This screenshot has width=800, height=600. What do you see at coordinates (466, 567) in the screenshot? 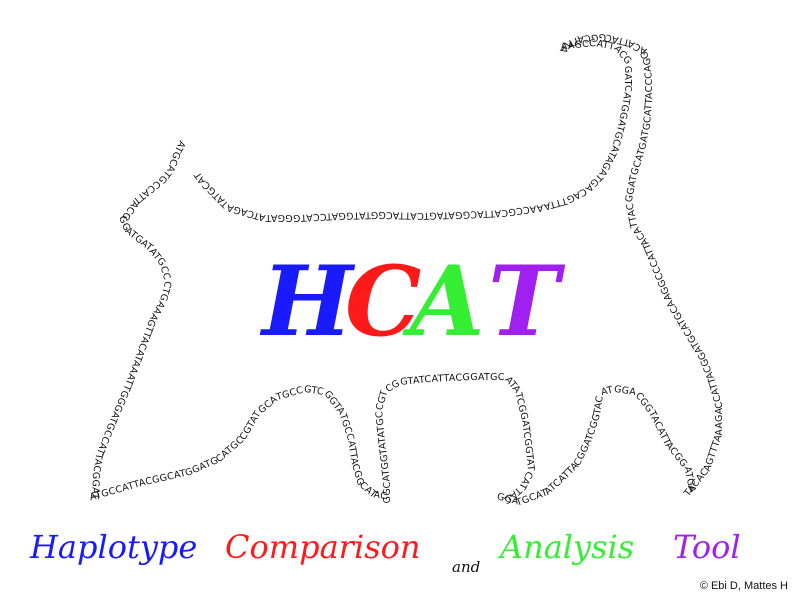
I see `tagline-and: and` at bounding box center [466, 567].